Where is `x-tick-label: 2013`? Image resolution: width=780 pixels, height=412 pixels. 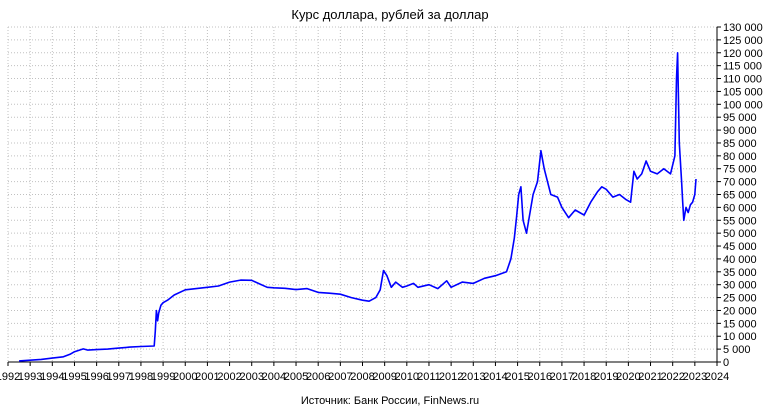 x-tick-label: 2013 is located at coordinates (473, 377).